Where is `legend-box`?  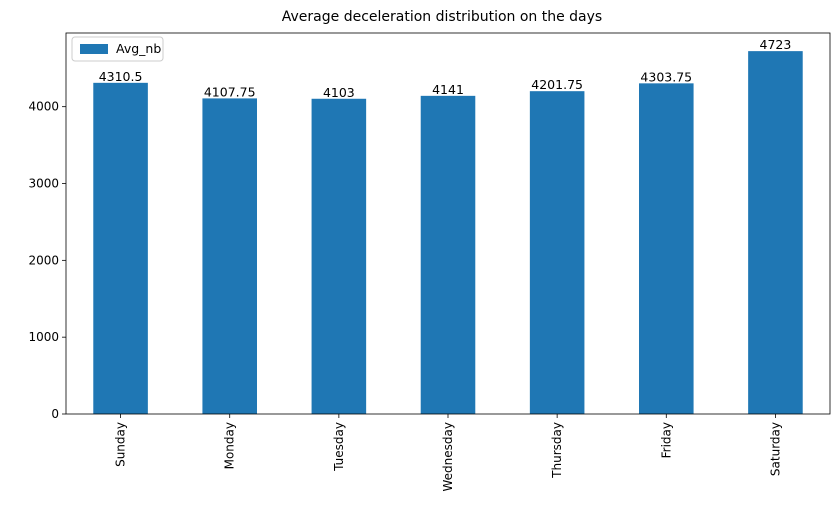
legend-box is located at coordinates (117, 49).